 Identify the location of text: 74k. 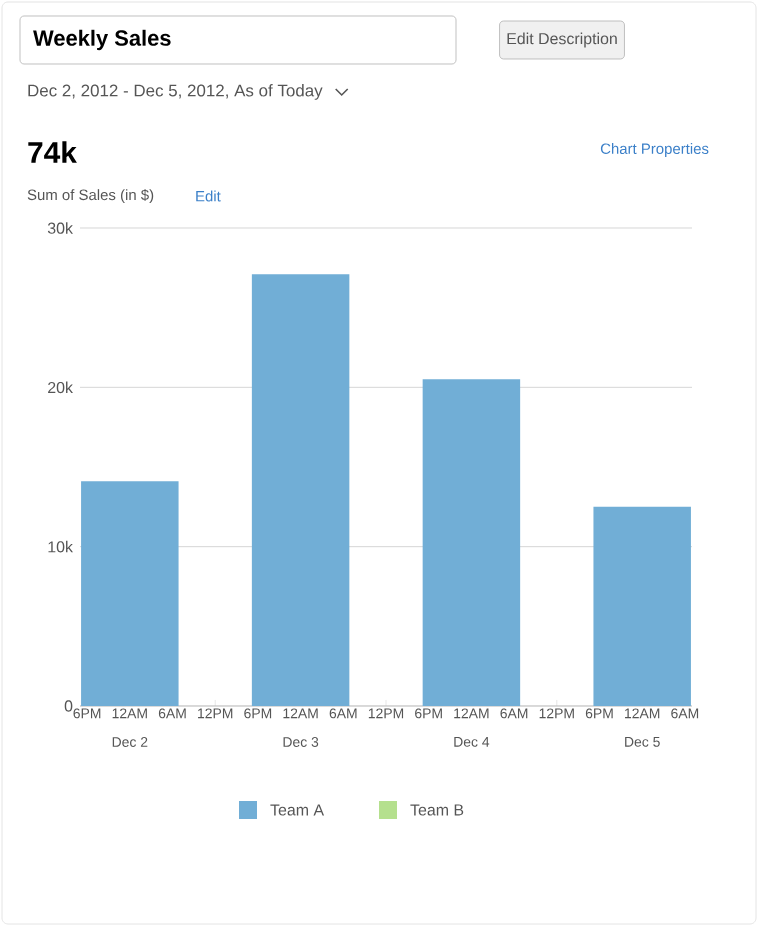
(52, 152).